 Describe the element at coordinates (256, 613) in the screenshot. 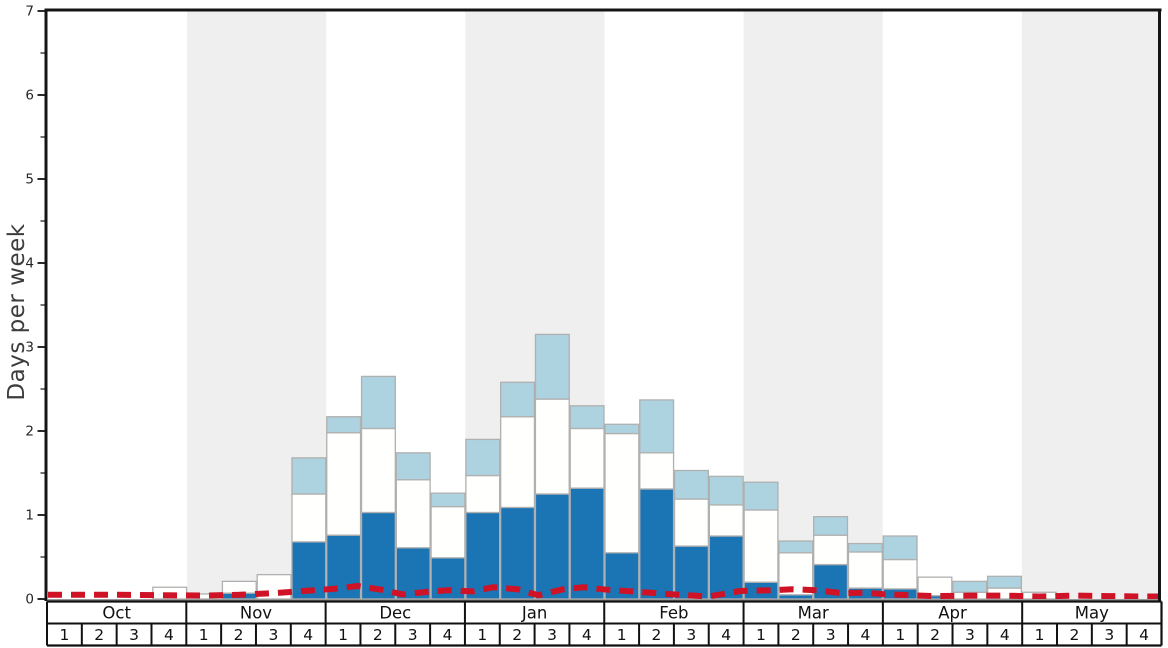

I see `month-label-nov: Nov` at that location.